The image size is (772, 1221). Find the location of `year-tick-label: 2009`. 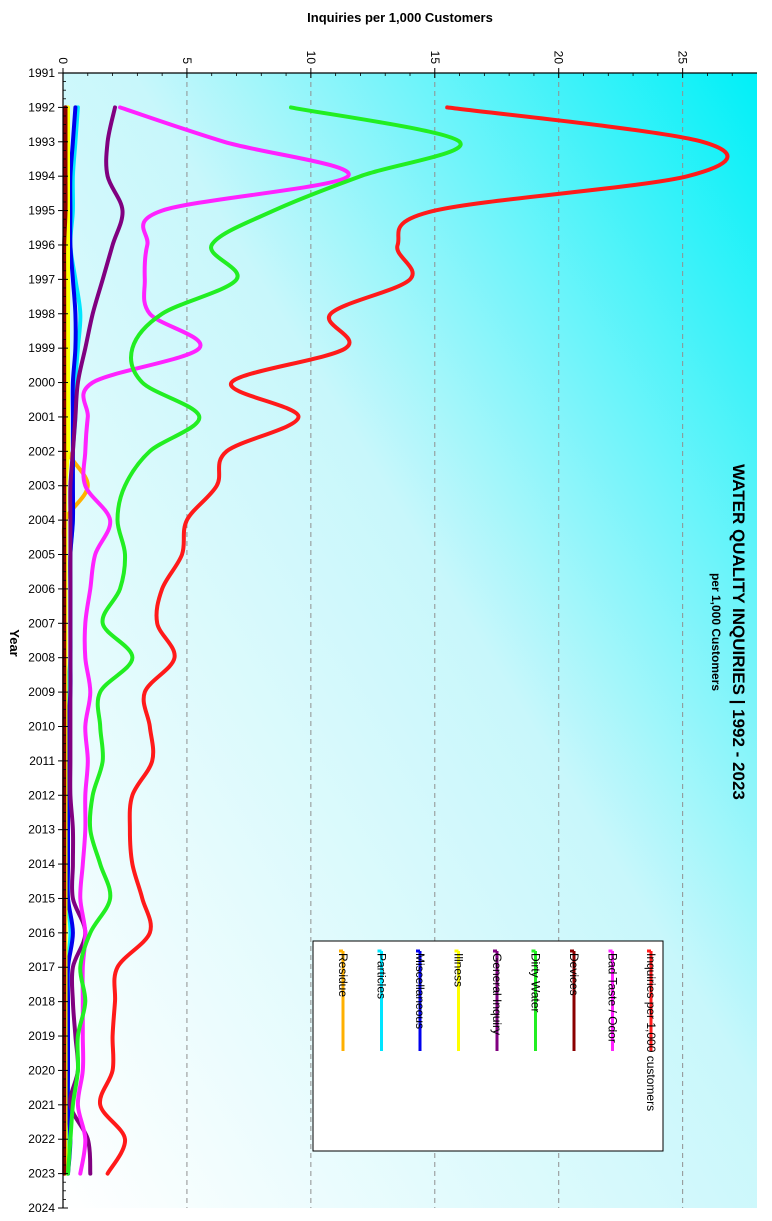

year-tick-label: 2009 is located at coordinates (41, 692).